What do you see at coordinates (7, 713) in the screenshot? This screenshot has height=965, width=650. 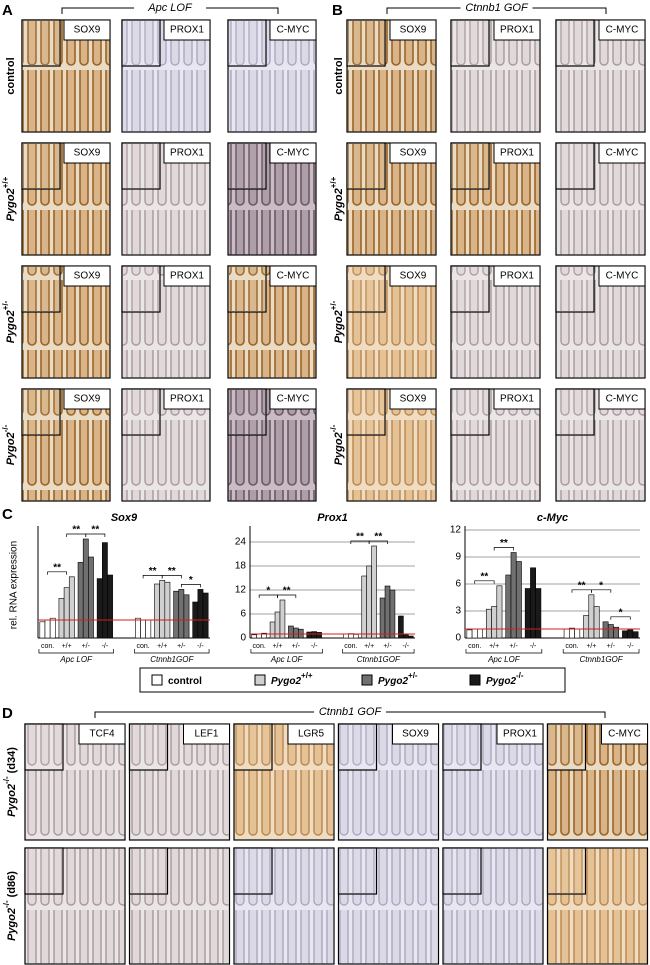 I see `panel-label: D` at bounding box center [7, 713].